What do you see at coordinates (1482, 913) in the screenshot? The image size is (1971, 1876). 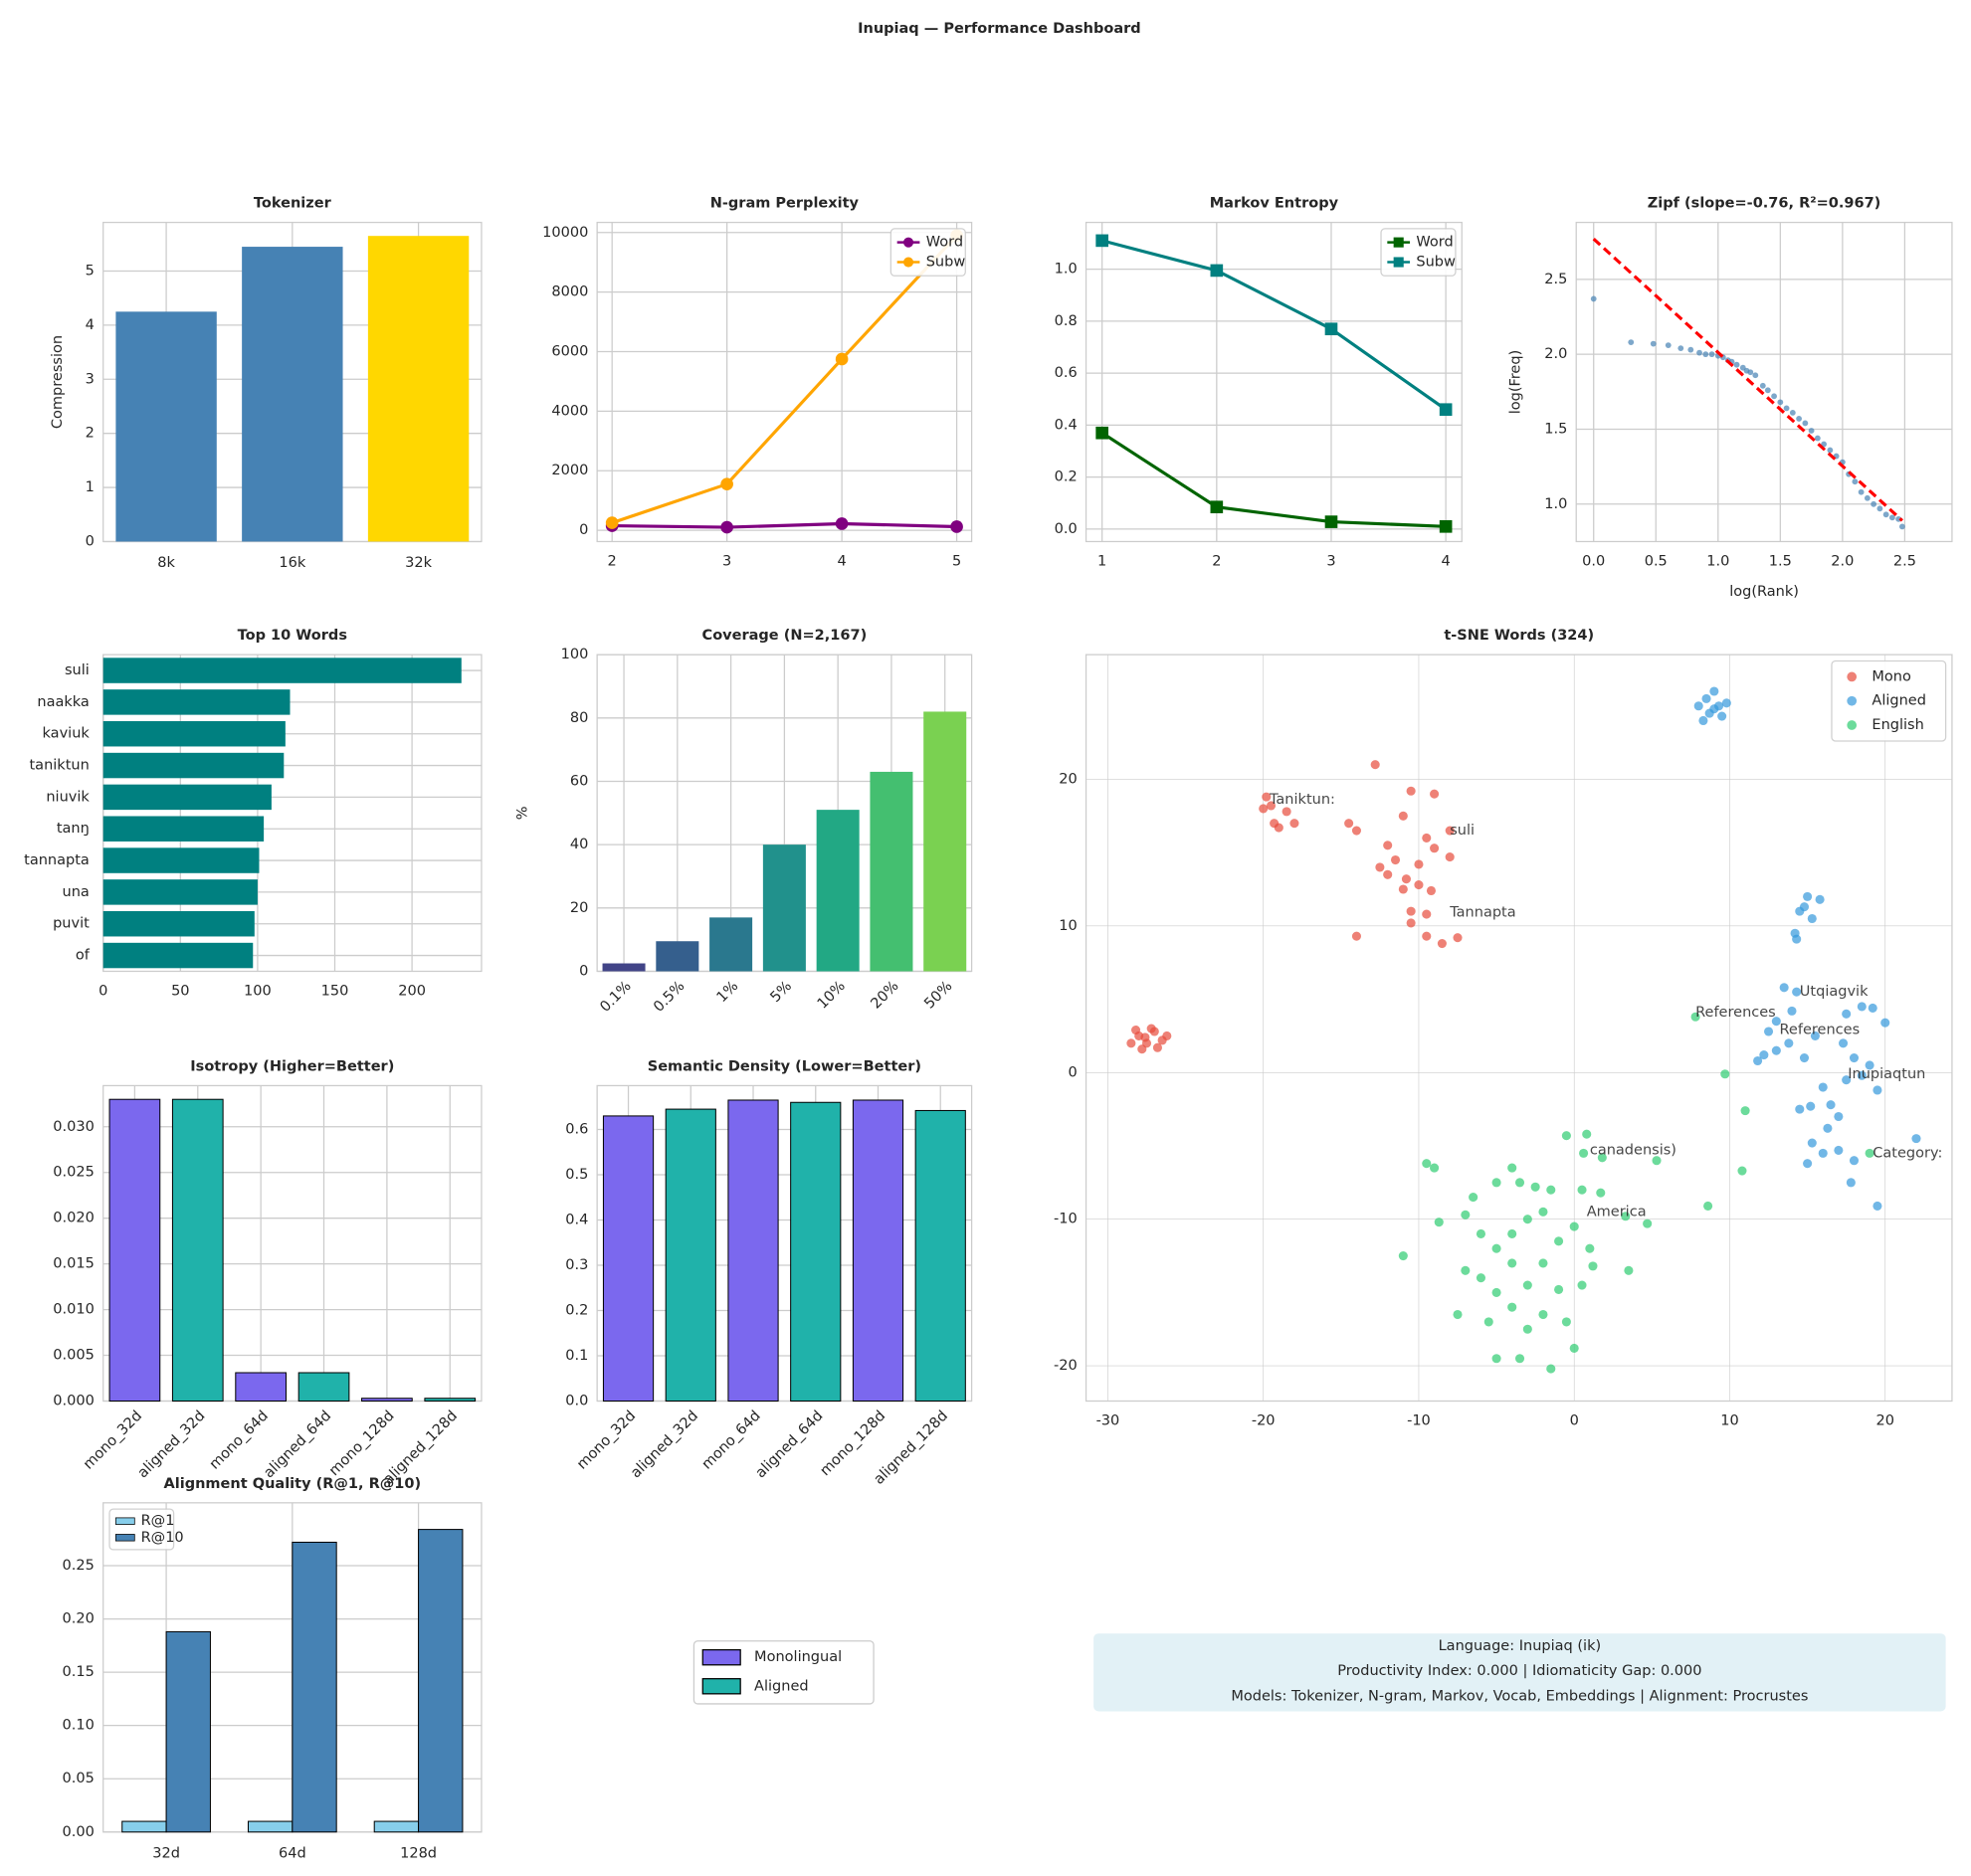 I see `annotation: Tannapta` at bounding box center [1482, 913].